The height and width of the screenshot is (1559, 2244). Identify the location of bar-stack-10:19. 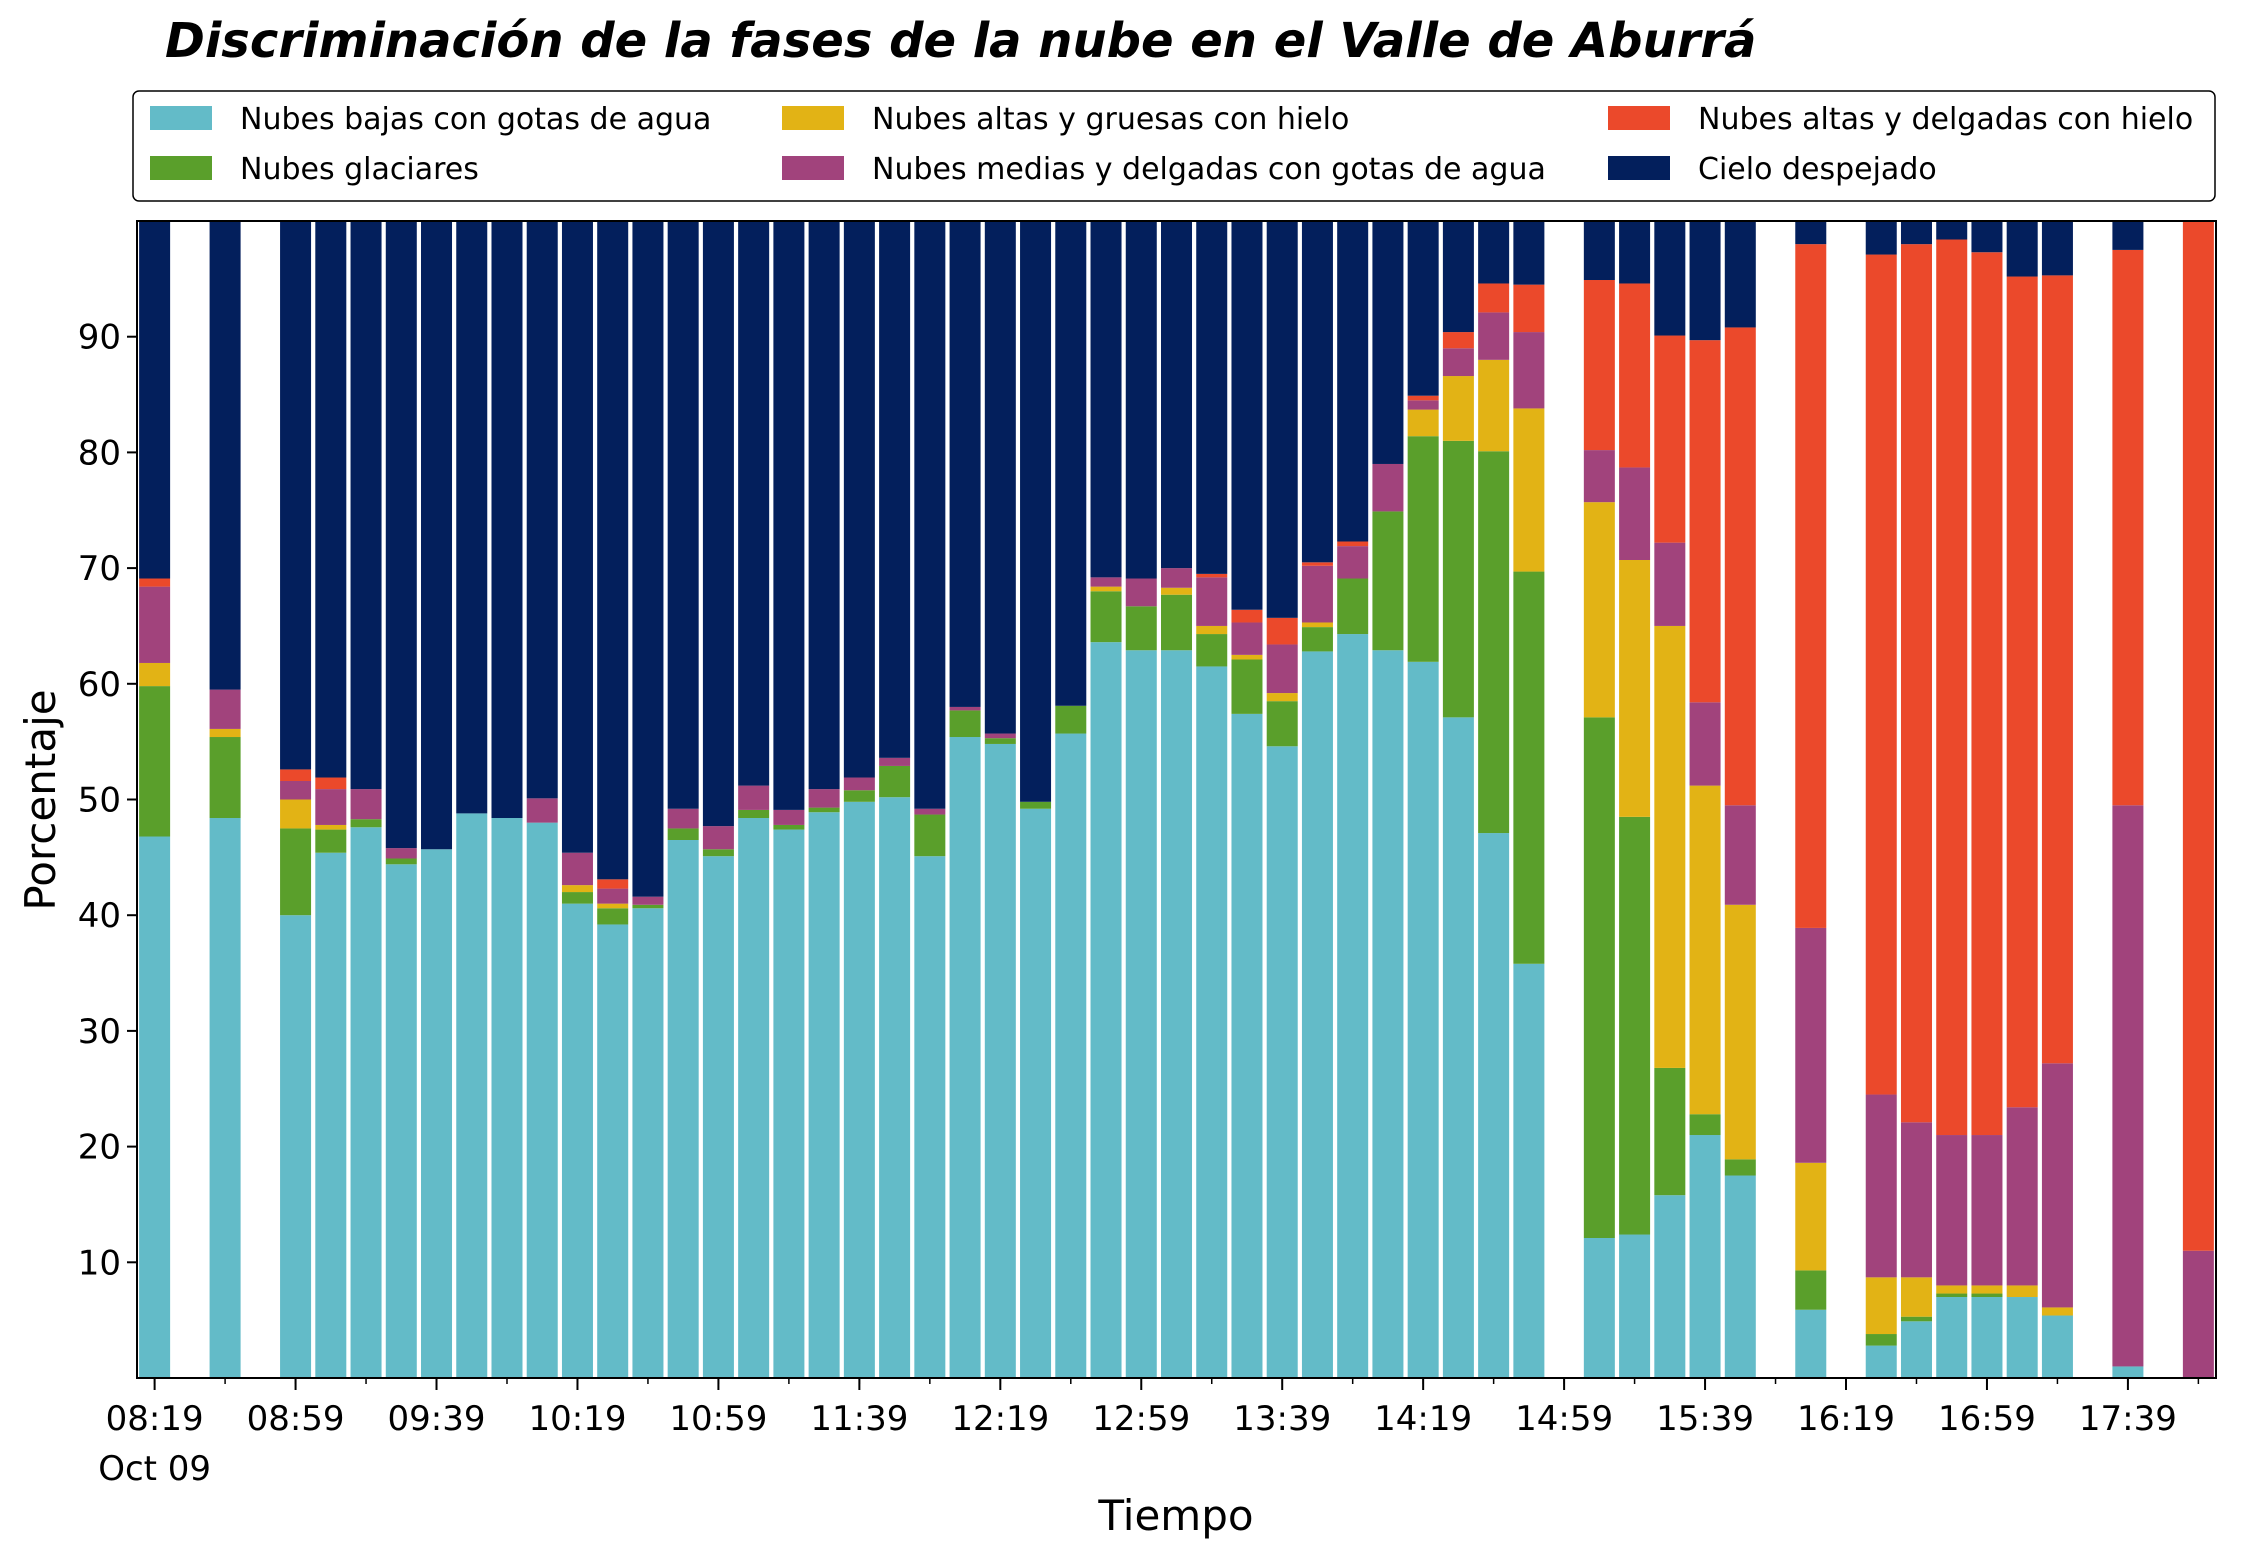
(577, 799).